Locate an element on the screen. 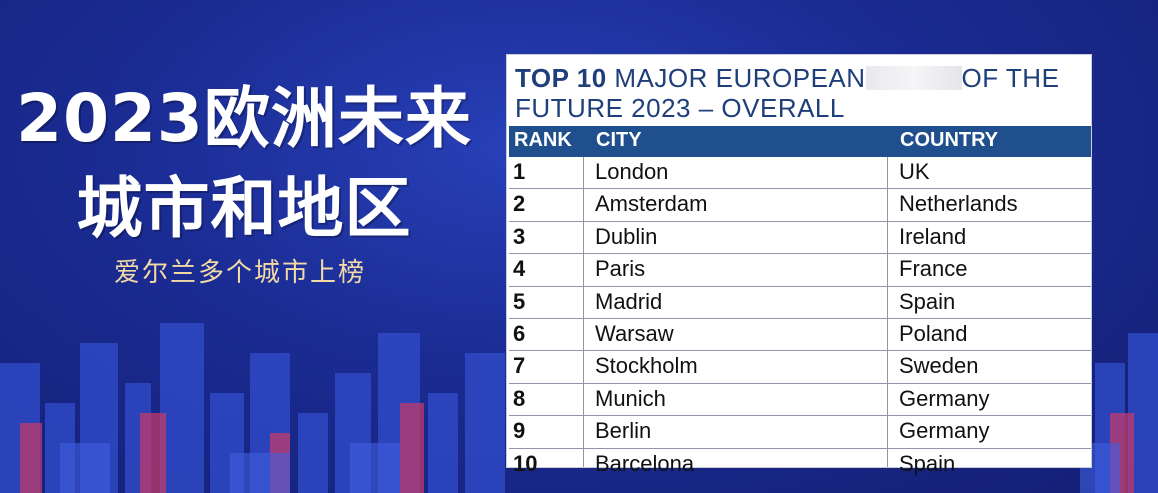 Image resolution: width=1158 pixels, height=493 pixels. country-cell: France is located at coordinates (933, 269).